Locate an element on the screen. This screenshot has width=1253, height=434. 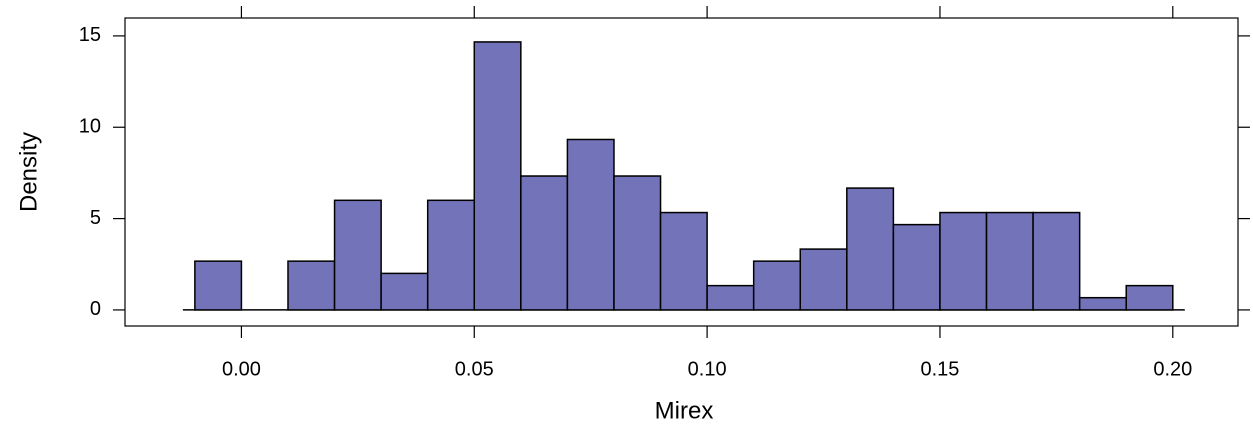
x-tick-label: 0.20 is located at coordinates (1172, 369).